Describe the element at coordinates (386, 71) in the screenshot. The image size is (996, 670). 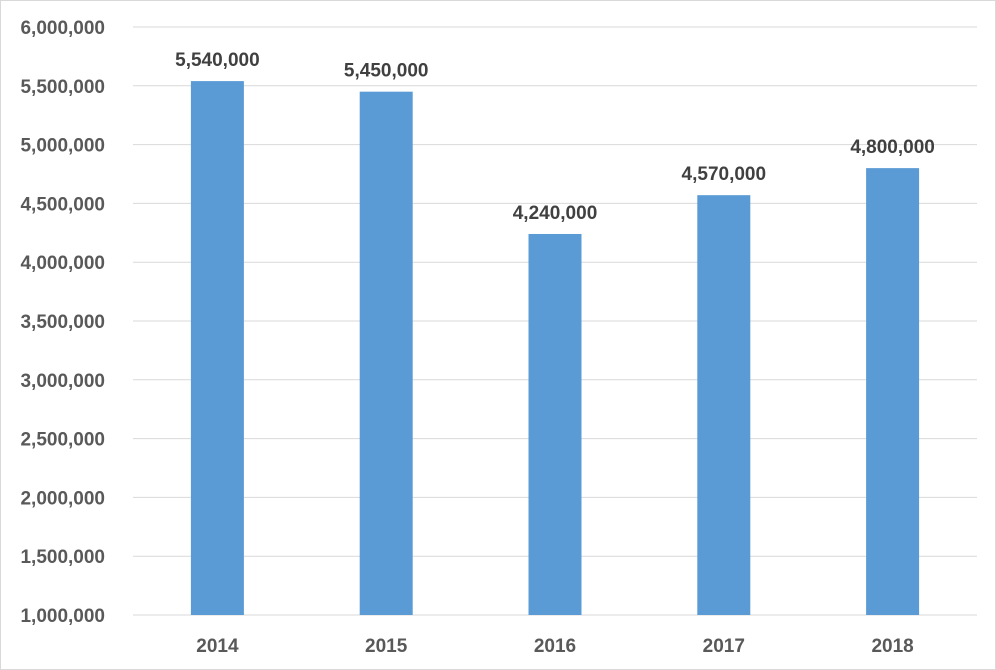
I see `data-label: 5,450,000` at that location.